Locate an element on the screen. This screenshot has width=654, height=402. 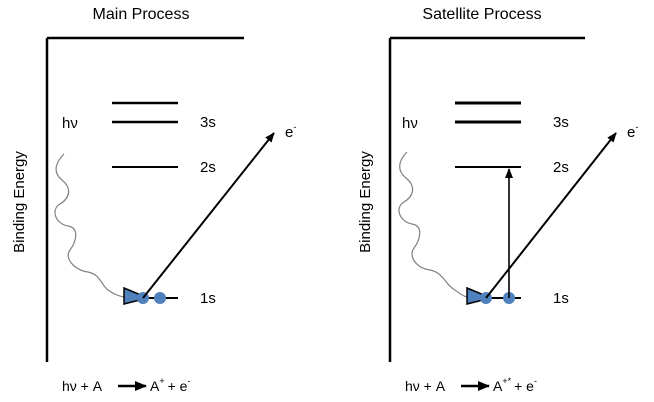
equation-product: A+* + e- is located at coordinates (515, 385).